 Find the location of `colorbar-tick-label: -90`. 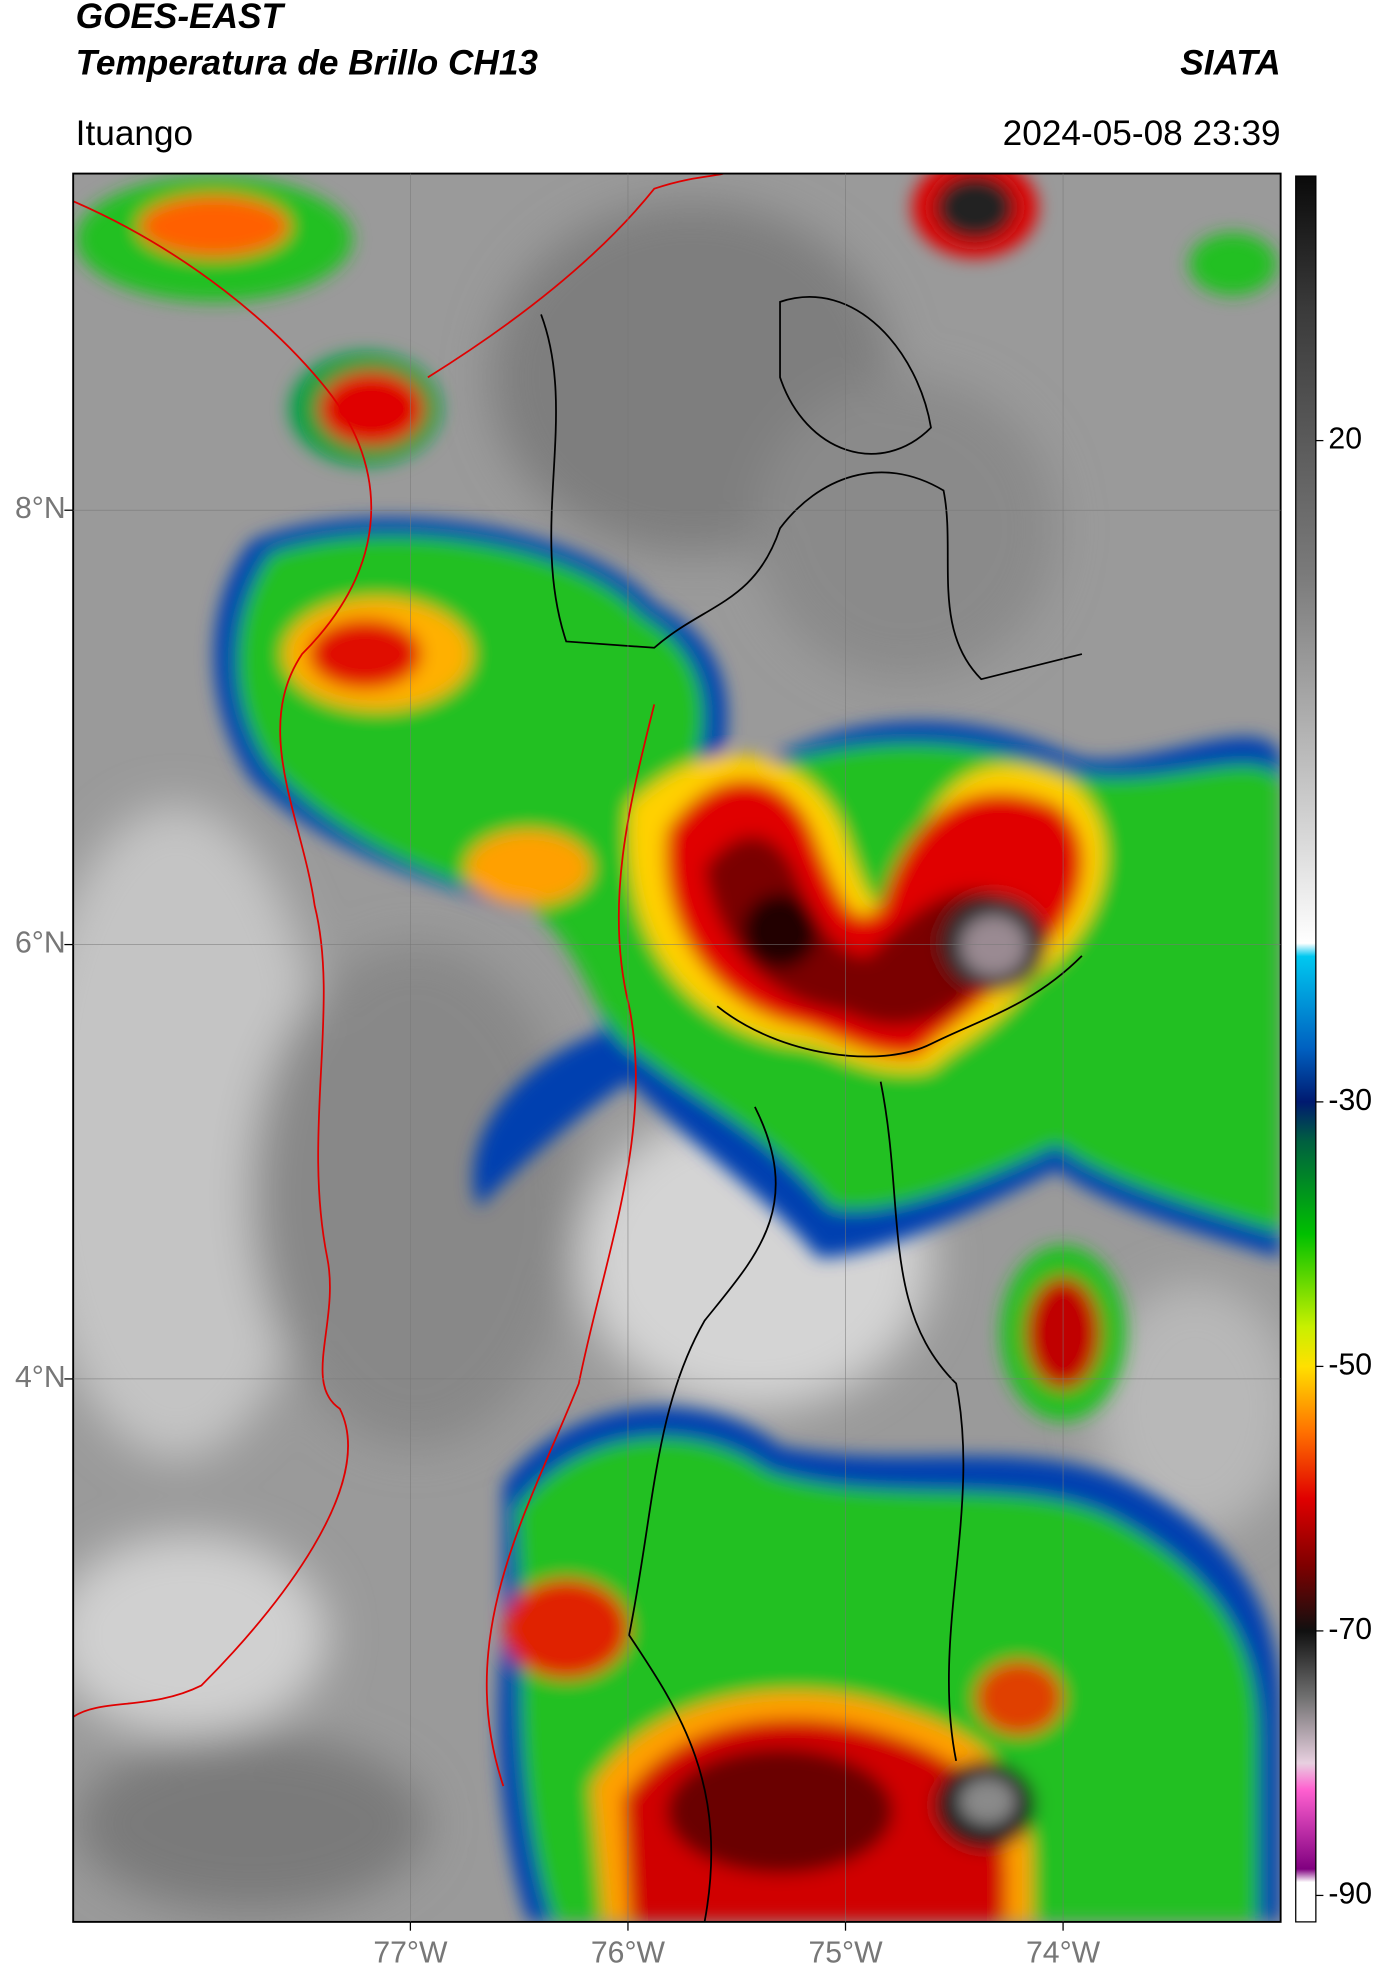

colorbar-tick-label: -90 is located at coordinates (1350, 1893).